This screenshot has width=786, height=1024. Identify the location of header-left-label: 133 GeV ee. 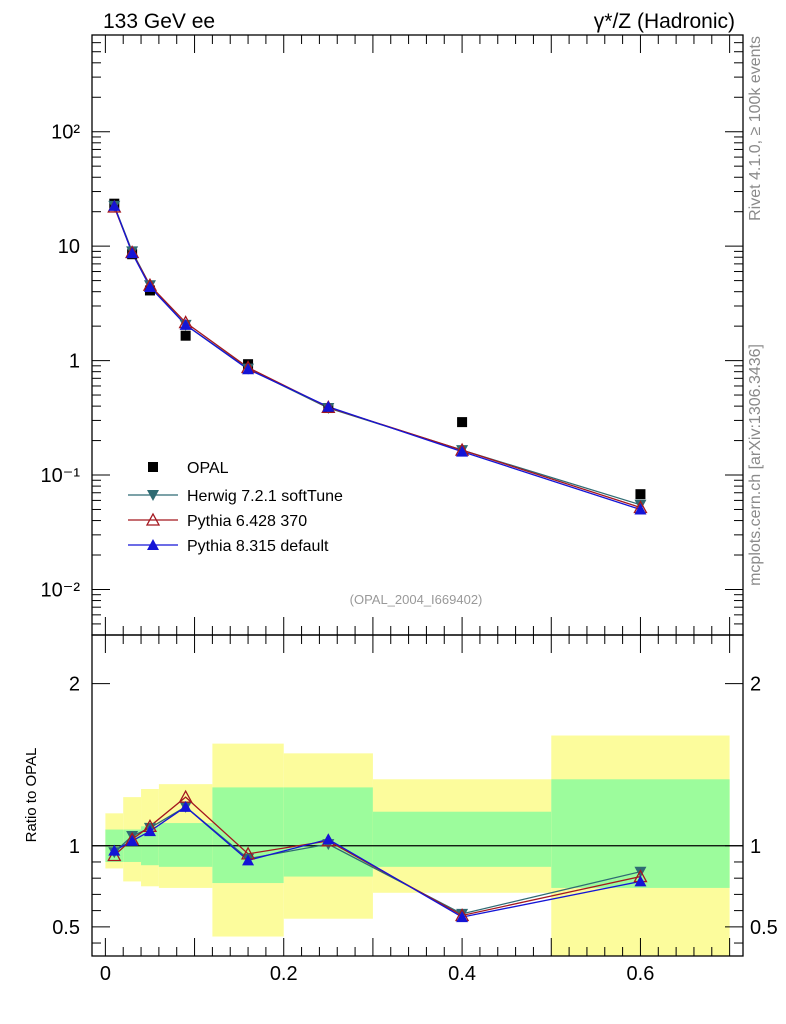
(159, 21).